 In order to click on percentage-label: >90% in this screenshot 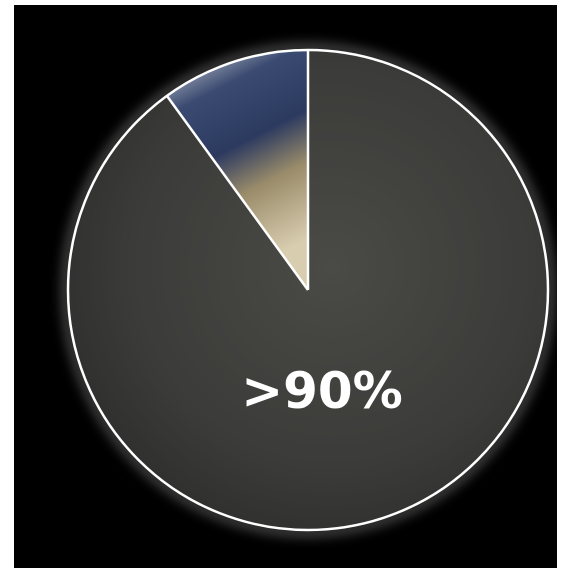, I will do `click(322, 391)`.